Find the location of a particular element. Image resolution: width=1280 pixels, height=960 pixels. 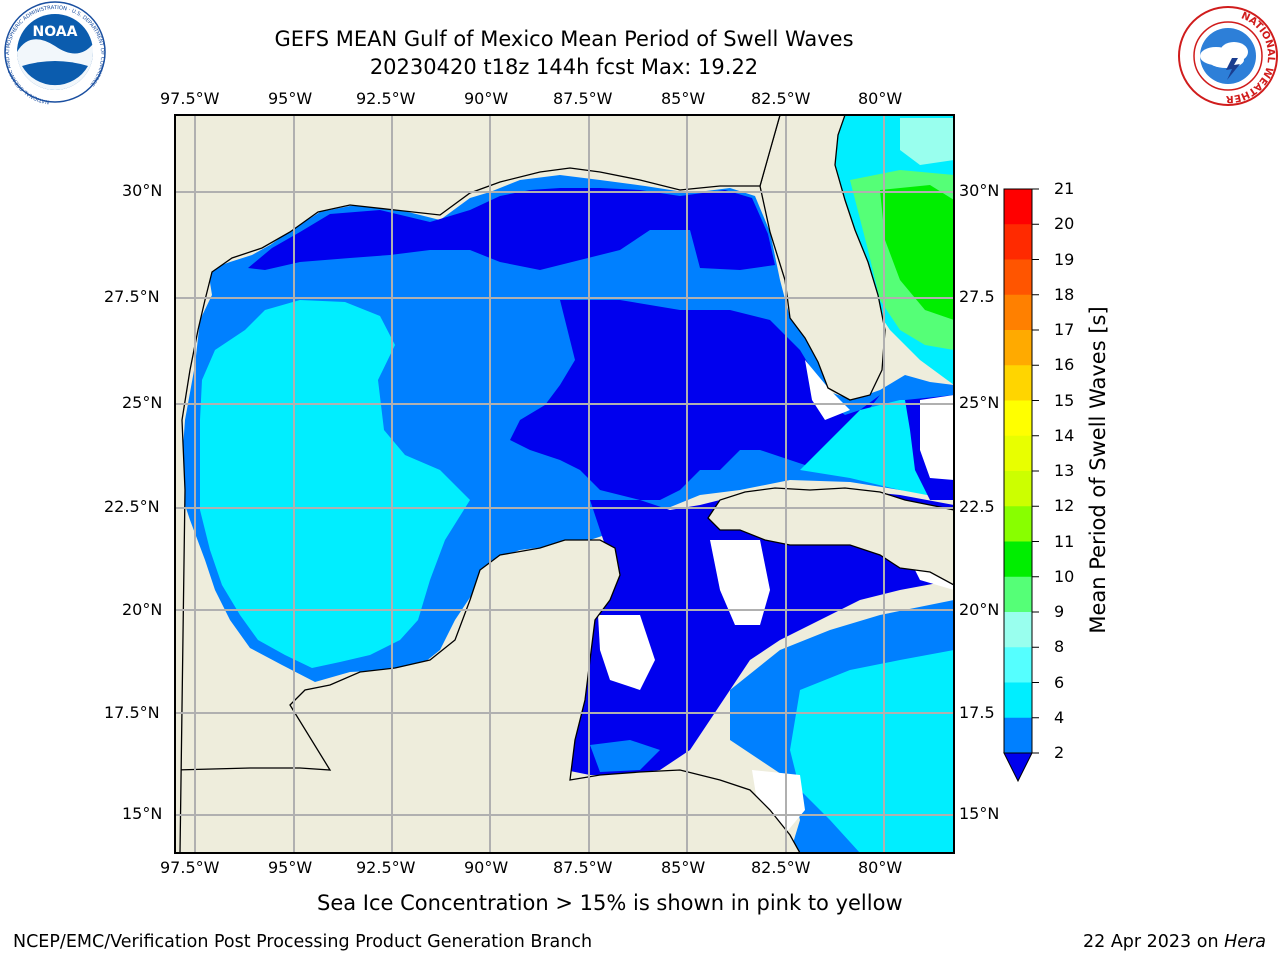

lon-label-bottom: 82.5°W is located at coordinates (781, 867).